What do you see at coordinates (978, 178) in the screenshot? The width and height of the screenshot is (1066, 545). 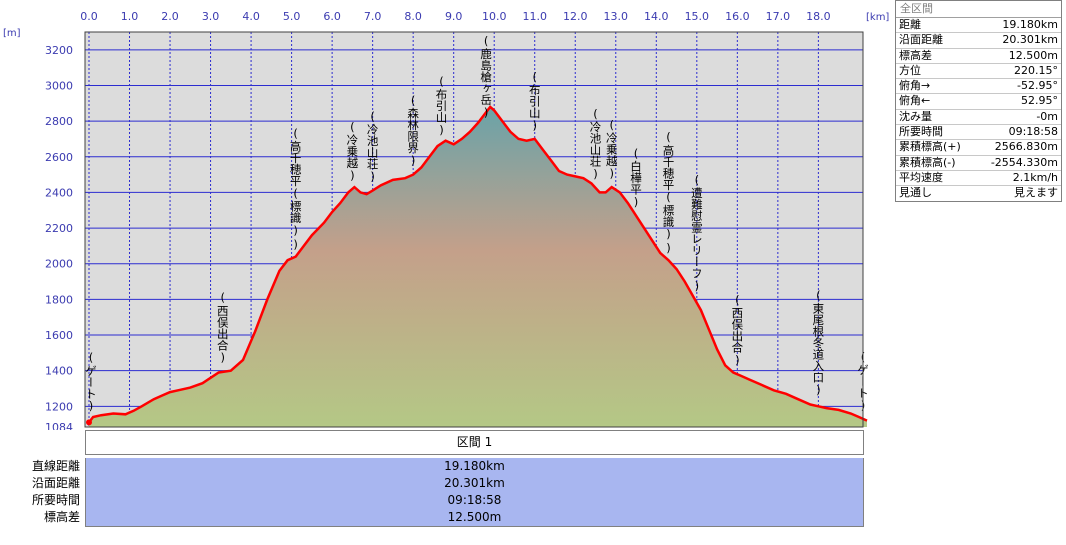 I see `stat-row: 平均速度 2.1km/h` at bounding box center [978, 178].